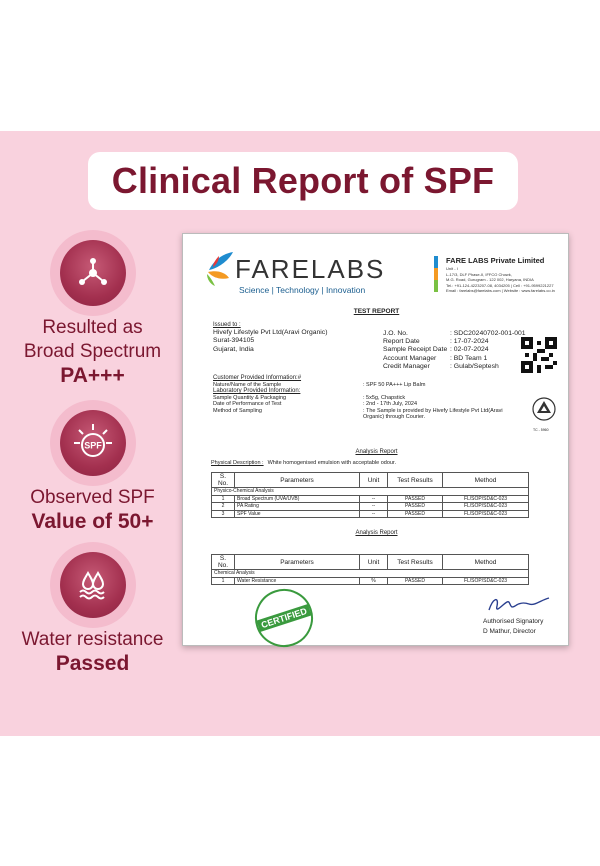  What do you see at coordinates (539, 355) in the screenshot?
I see `qr-code-icon` at bounding box center [539, 355].